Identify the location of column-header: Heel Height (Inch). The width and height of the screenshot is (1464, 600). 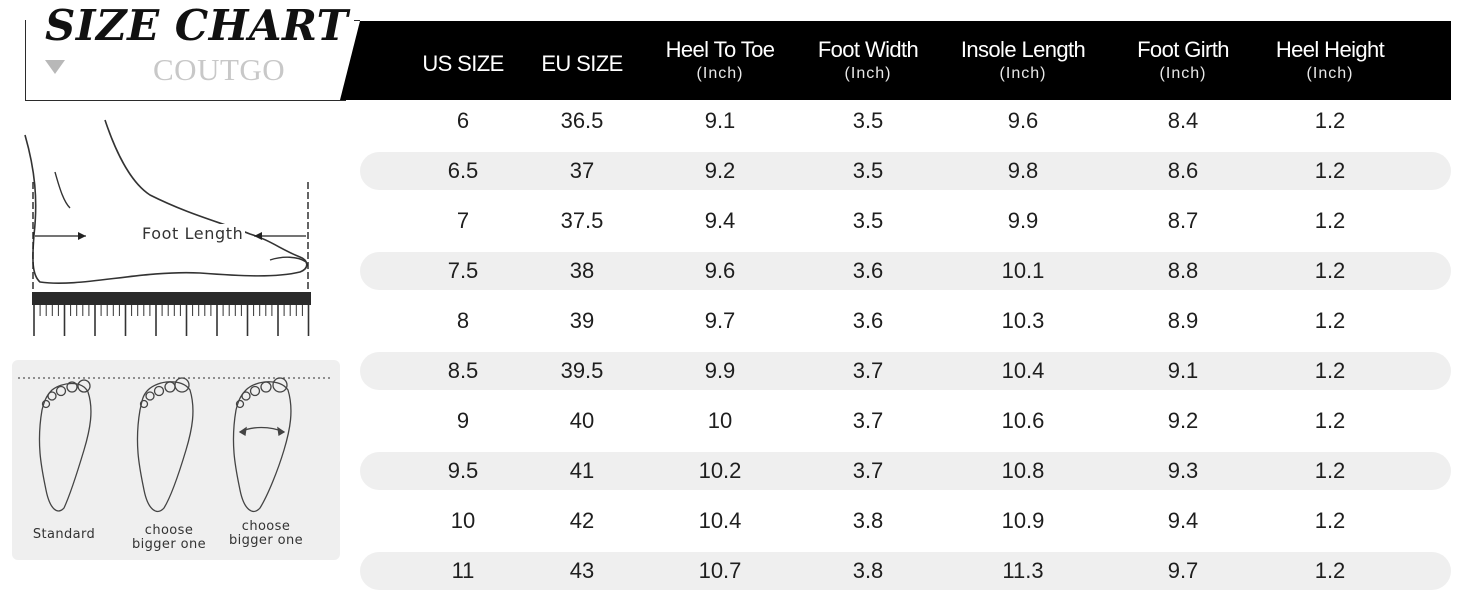
(1330, 60).